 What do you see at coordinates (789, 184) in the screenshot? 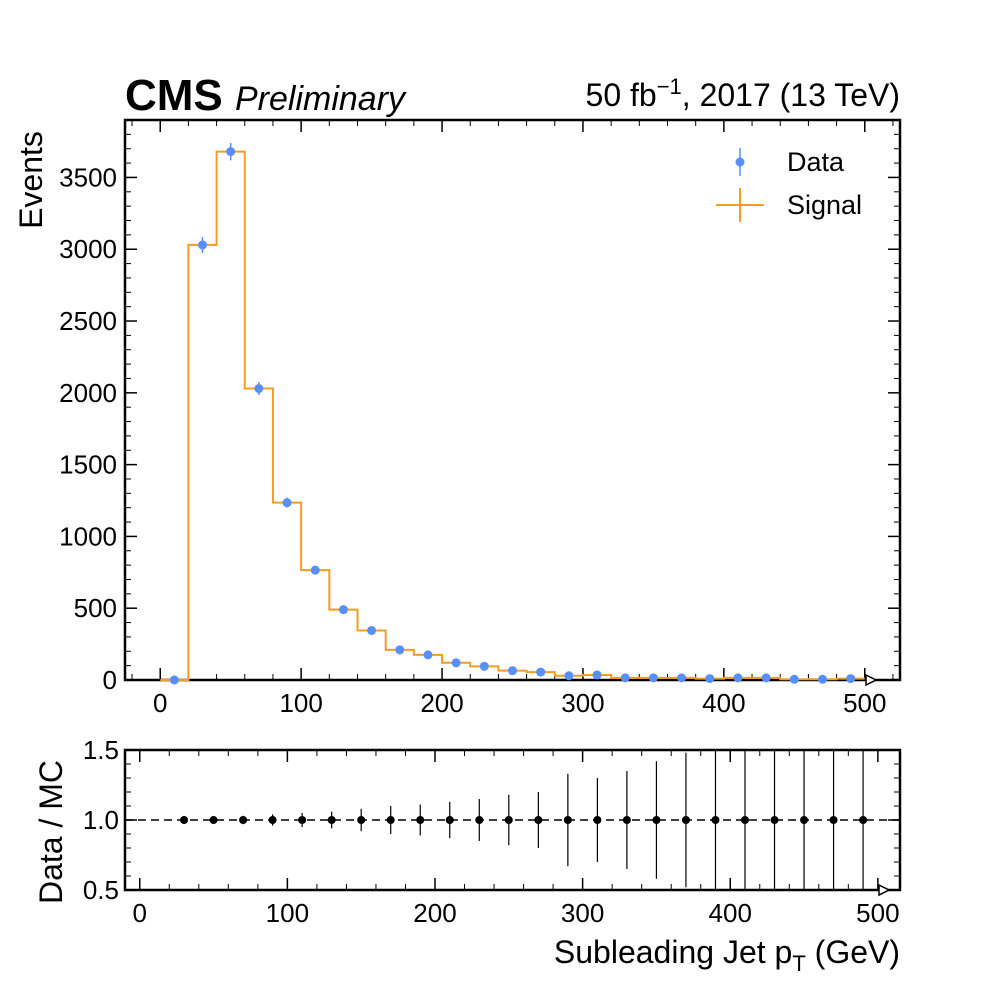
I see `legend: Data Signal` at bounding box center [789, 184].